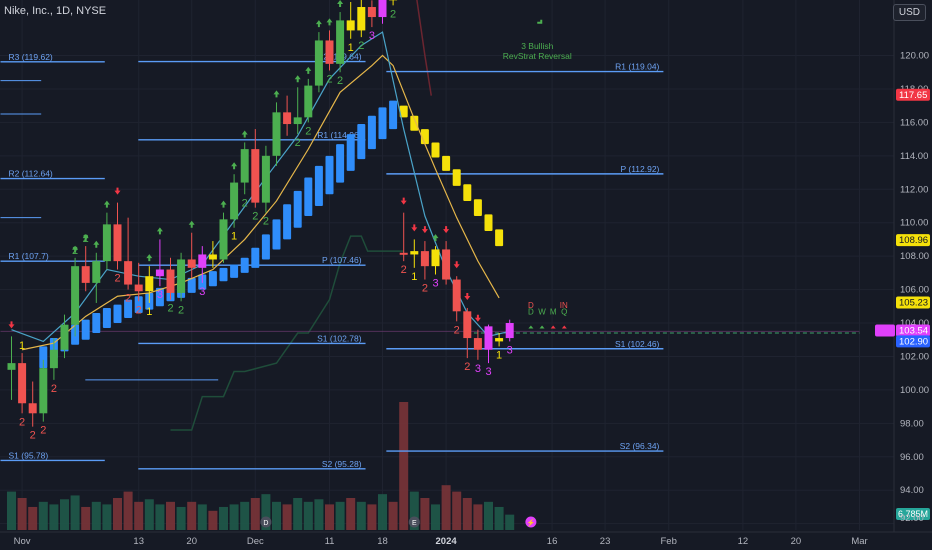 The width and height of the screenshot is (932, 550). I want to click on price-tag-label: 117.65, so click(913, 95).